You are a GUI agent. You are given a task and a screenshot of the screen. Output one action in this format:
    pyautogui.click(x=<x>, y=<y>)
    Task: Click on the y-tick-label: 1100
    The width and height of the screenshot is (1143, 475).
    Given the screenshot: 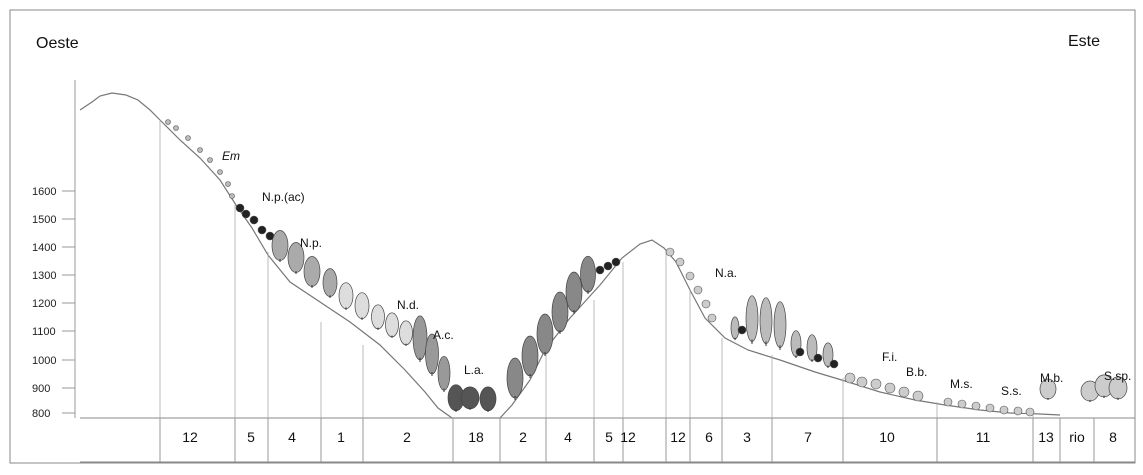 What is the action you would take?
    pyautogui.click(x=44, y=332)
    